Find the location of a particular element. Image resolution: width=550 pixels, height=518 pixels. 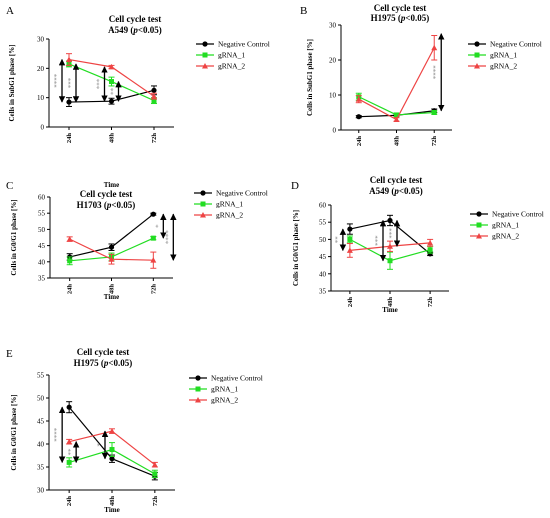

series-line is located at coordinates (112, 441).